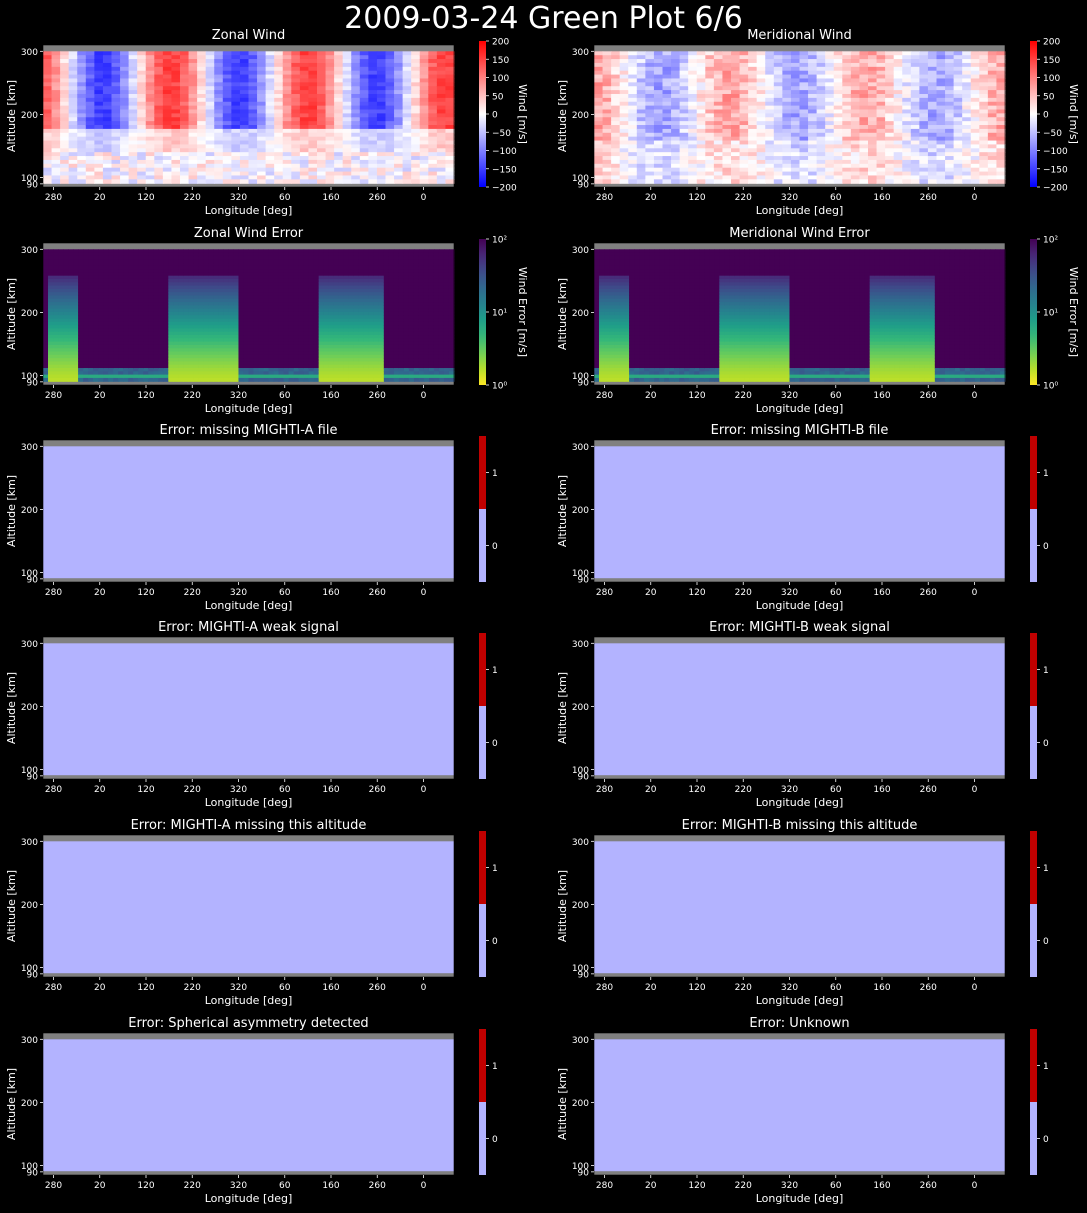 The width and height of the screenshot is (1087, 1213). What do you see at coordinates (495, 116) in the screenshot?
I see `colorbar-tick-label: 0` at bounding box center [495, 116].